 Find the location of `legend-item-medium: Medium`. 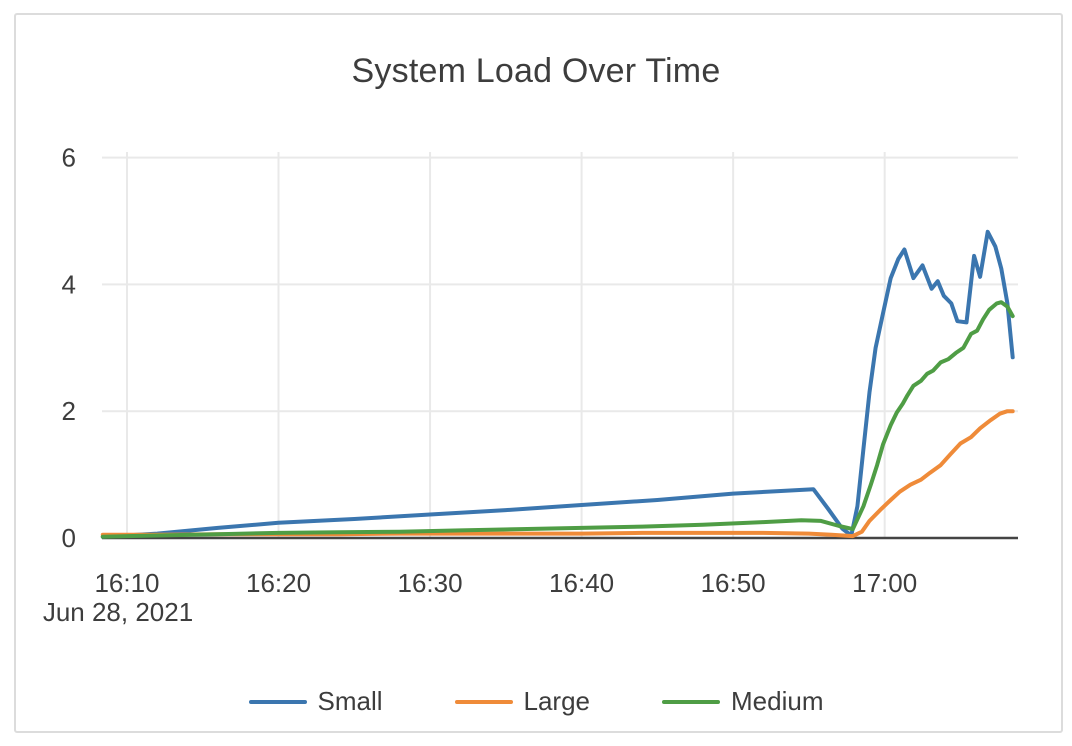

legend-item-medium: Medium is located at coordinates (743, 701).